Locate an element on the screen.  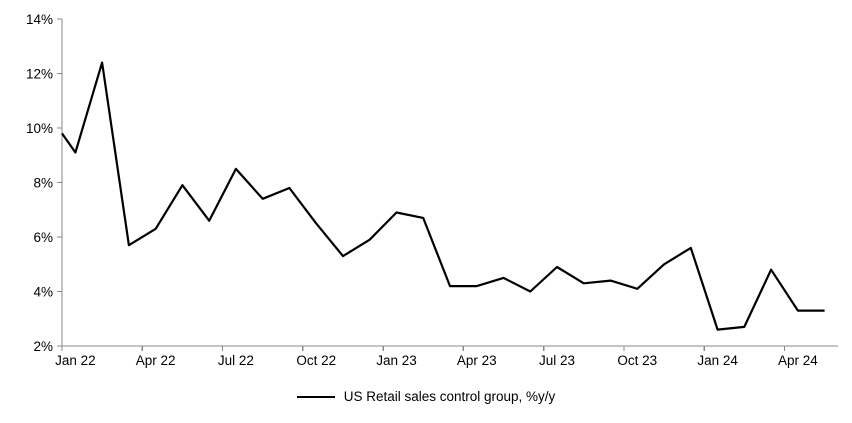
legend: US Retail sales control group, %y/y is located at coordinates (426, 396).